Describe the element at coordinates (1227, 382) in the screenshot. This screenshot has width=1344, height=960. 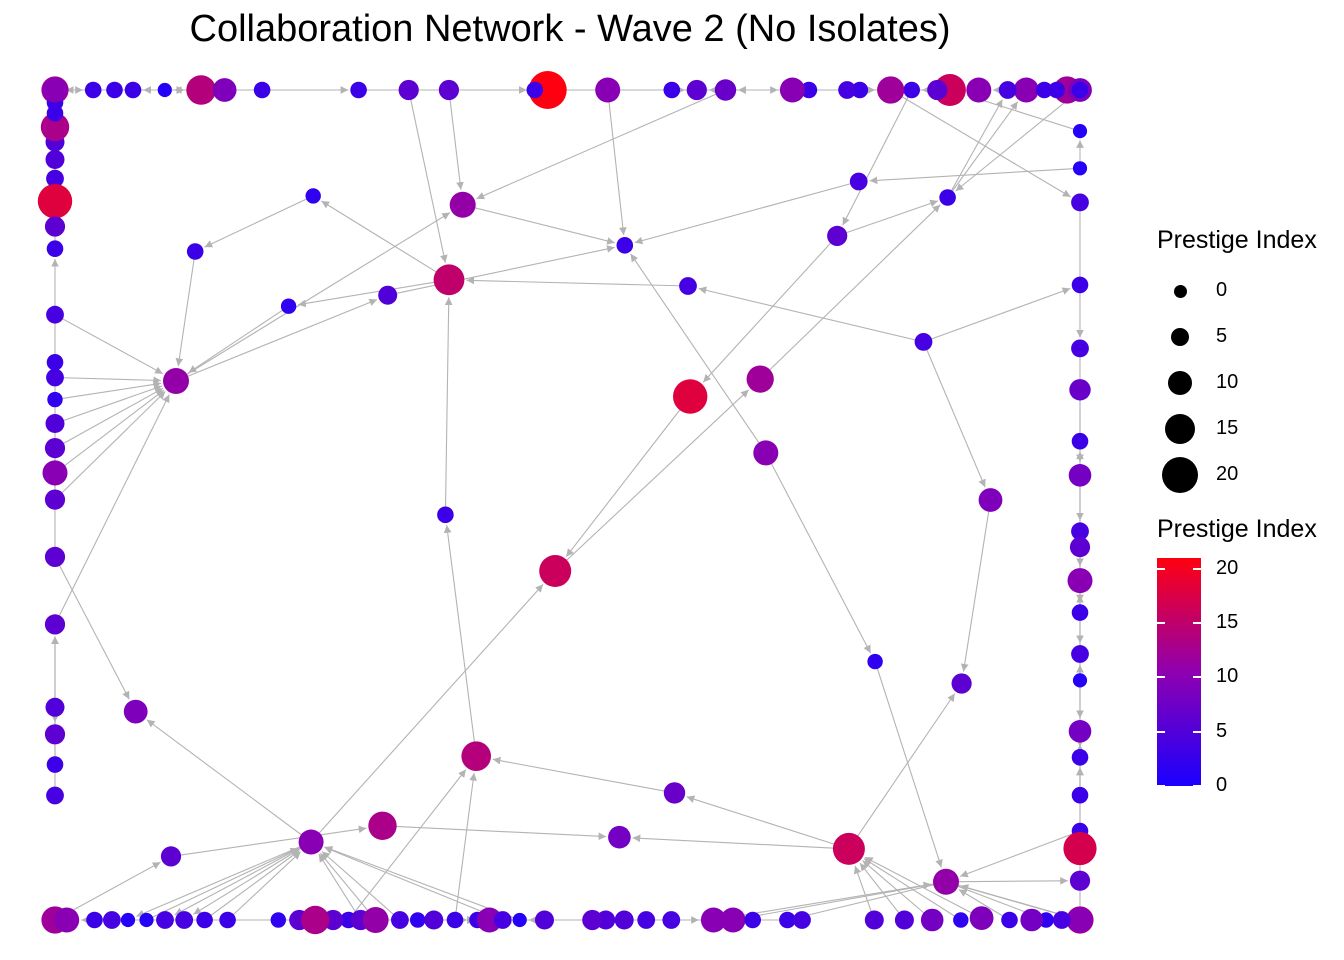
I see `size-legend-label: 10` at that location.